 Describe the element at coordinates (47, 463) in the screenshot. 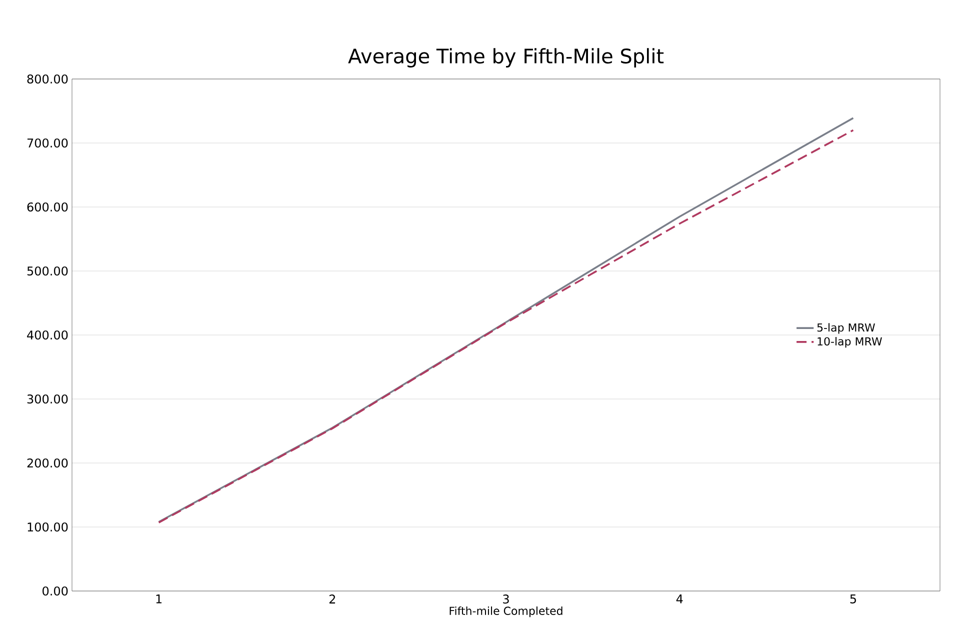

I see `y-tick-label: 200.00` at that location.